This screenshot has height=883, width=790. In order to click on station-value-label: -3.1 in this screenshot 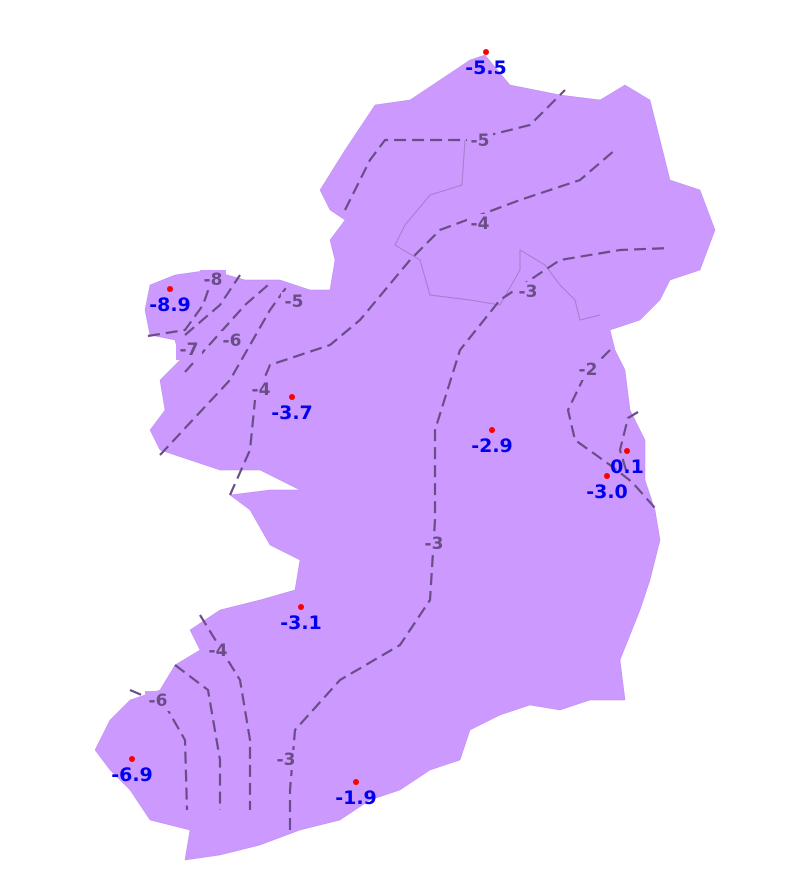, I will do `click(301, 623)`.